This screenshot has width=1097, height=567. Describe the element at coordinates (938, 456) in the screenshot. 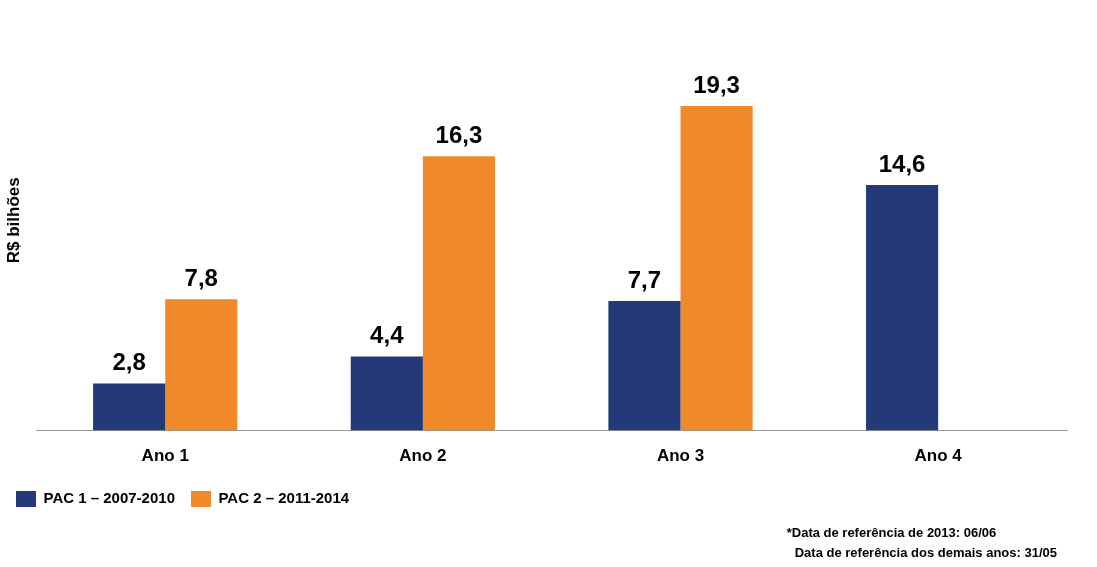

I see `x-tick-label: Ano 4` at that location.